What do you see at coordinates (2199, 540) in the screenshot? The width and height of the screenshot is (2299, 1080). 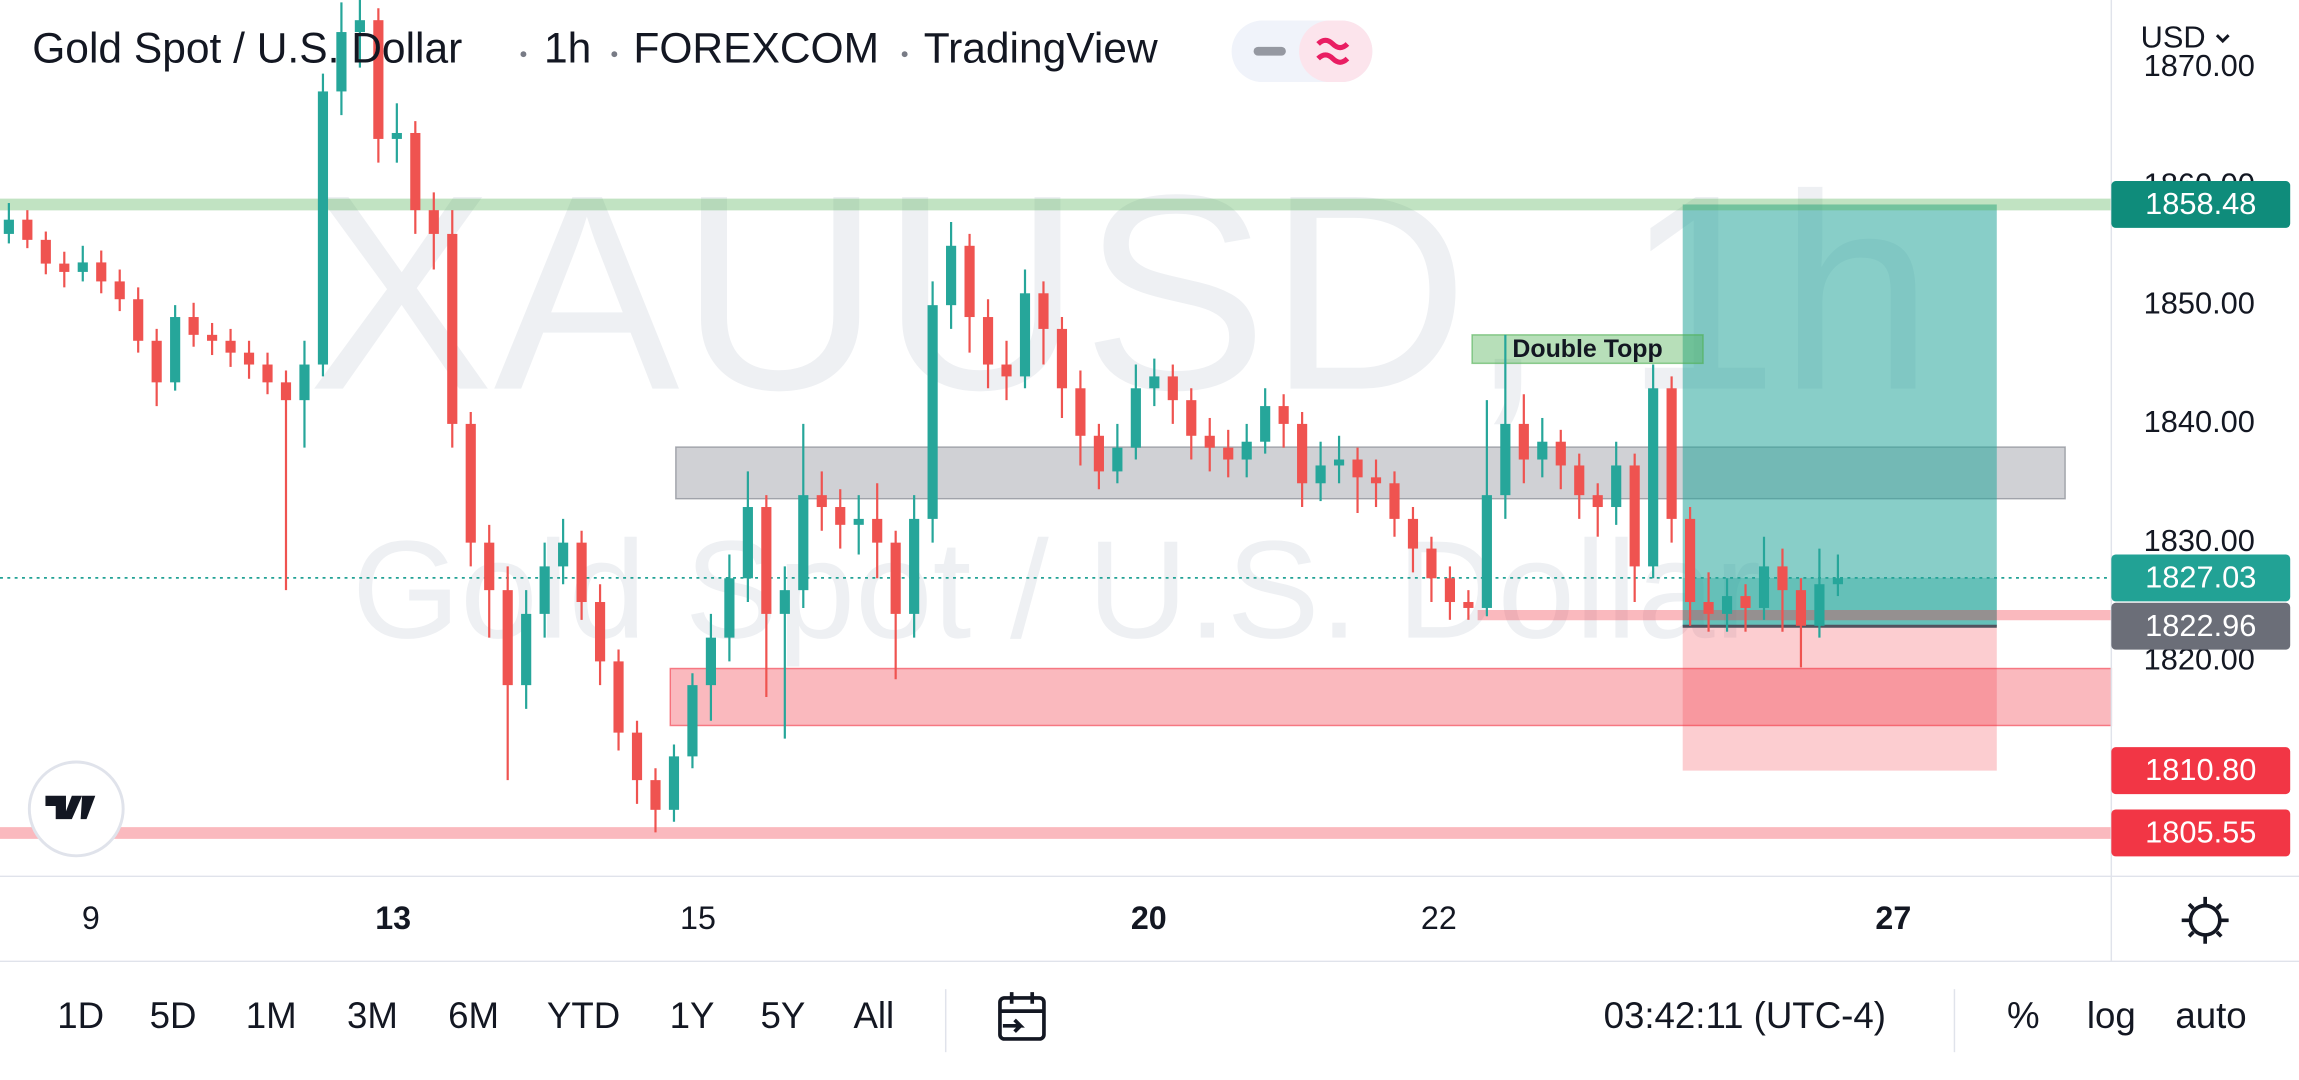 I see `y-tick-label: 1830.00` at bounding box center [2199, 540].